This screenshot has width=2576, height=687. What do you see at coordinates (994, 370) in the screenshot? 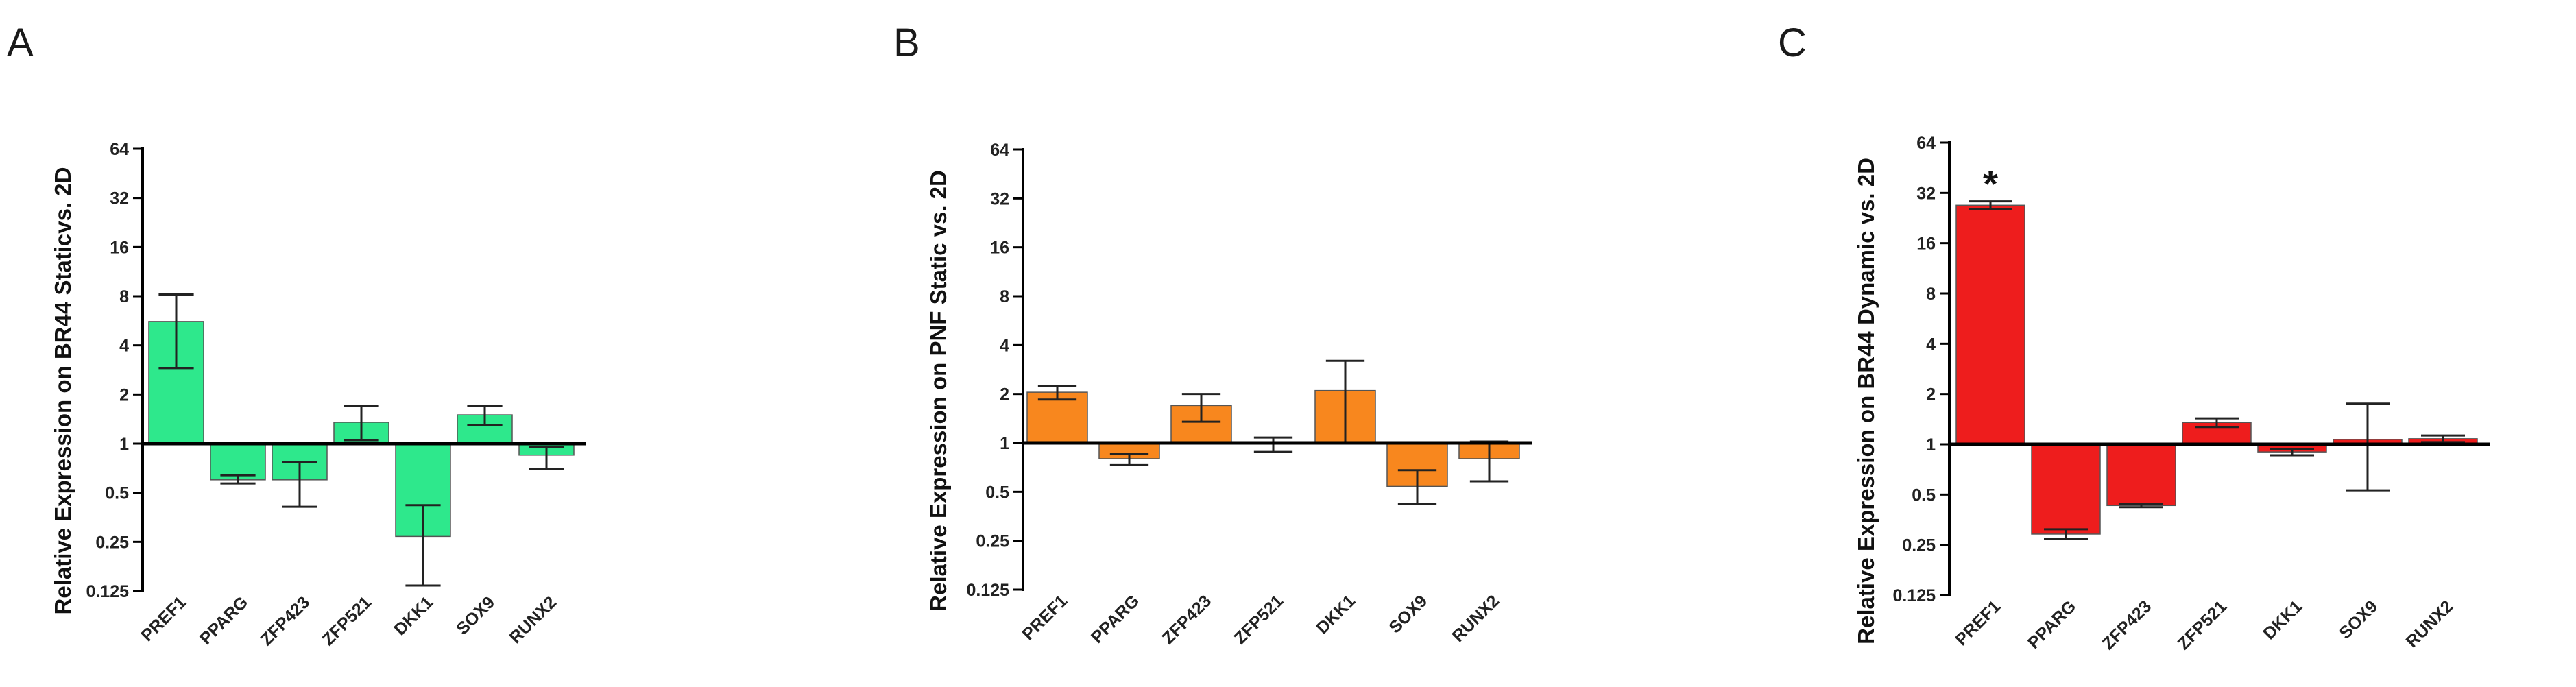
I see `panel-b-y-ticks: 0.125 0.25 0.5 1 2 4 8 16 32 64` at bounding box center [994, 370].